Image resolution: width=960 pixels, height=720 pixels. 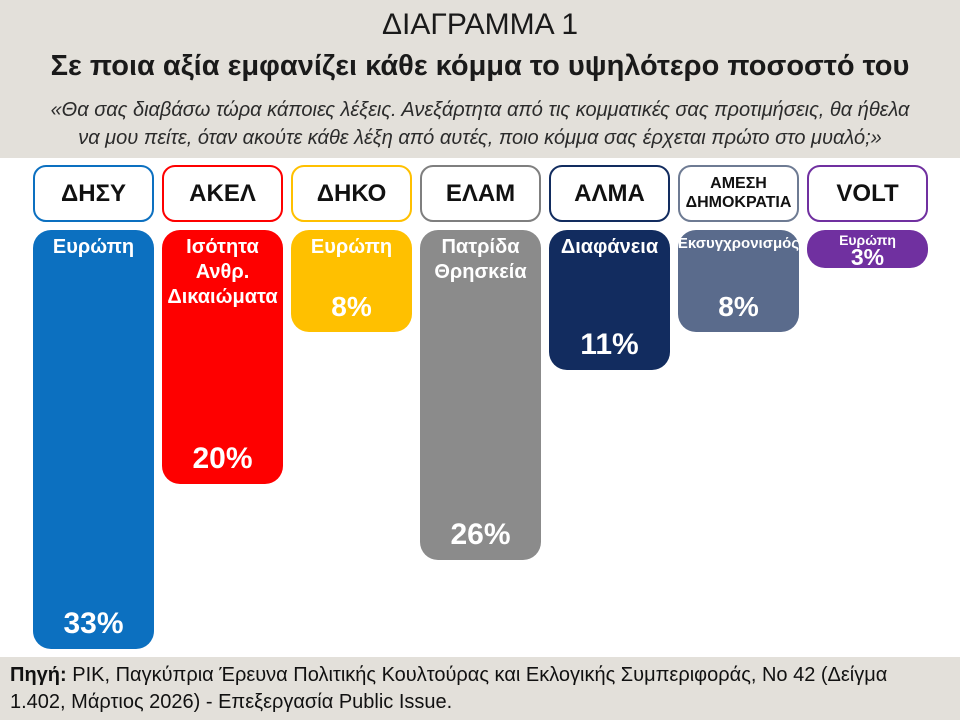 I want to click on party-header-box: ΕΛΑΜ, so click(x=480, y=193).